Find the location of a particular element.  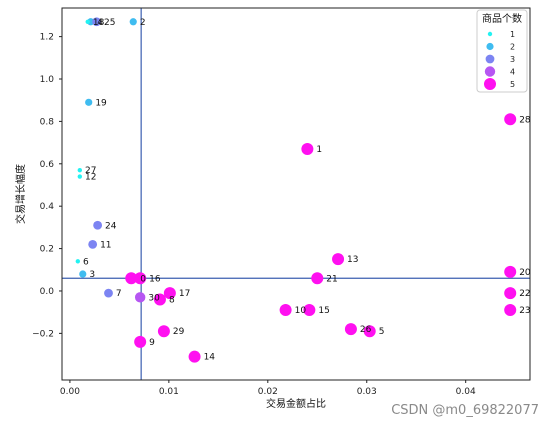

x-tick-label: 0.01 is located at coordinates (169, 392).